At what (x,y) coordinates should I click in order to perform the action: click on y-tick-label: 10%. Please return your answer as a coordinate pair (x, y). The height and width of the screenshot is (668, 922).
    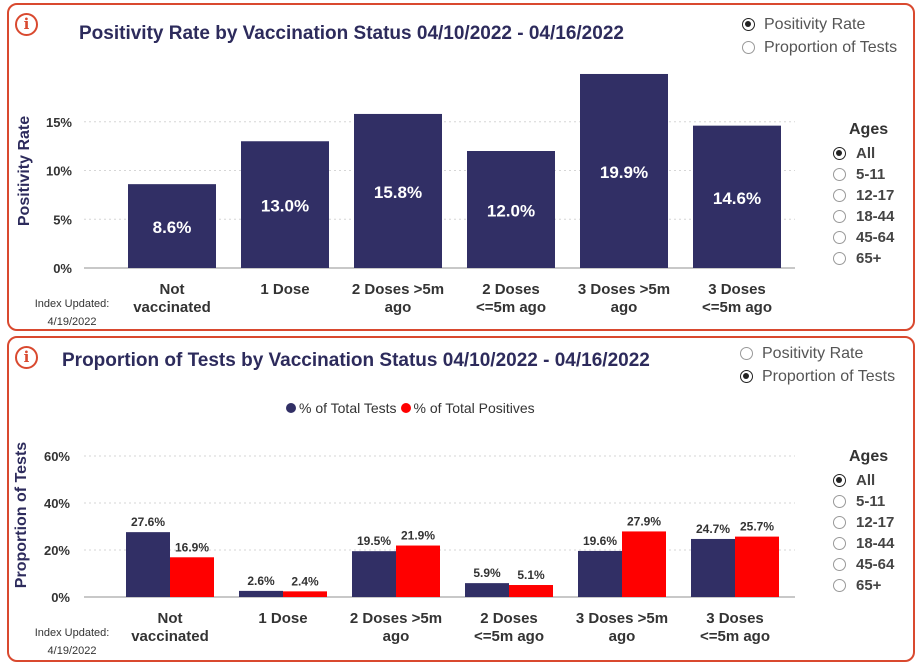
    Looking at the image, I should click on (59, 171).